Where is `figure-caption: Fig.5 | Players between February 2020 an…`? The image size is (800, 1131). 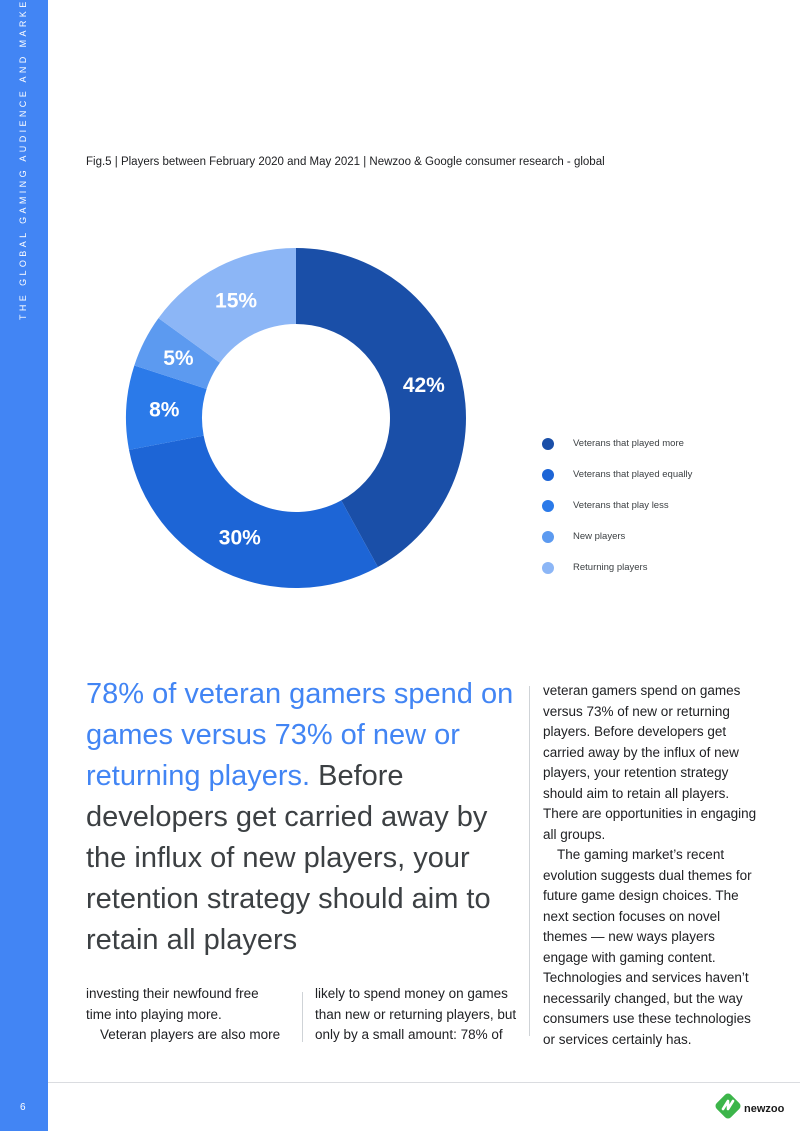
figure-caption: Fig.5 | Players between February 2020 an… is located at coordinates (345, 162).